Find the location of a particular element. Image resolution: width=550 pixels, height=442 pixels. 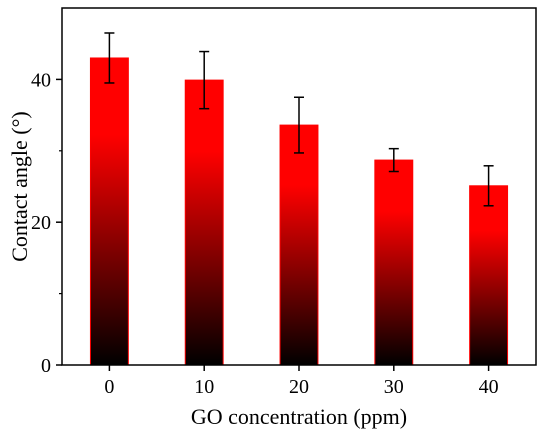

x-tick-label-30: 30 is located at coordinates (394, 387).